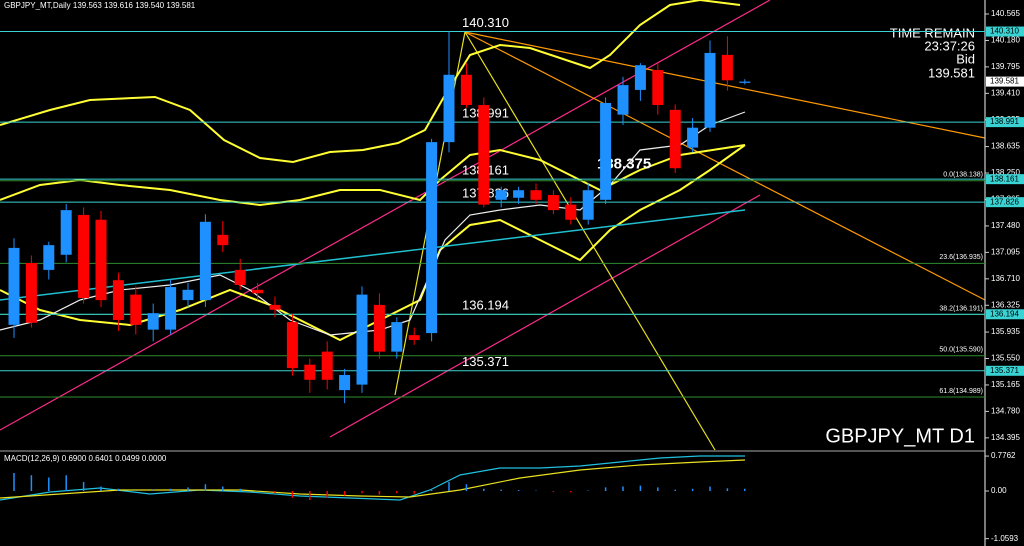 The image size is (1024, 546). Describe the element at coordinates (949, 45) in the screenshot. I see `timer-value: 23:37:26` at that location.